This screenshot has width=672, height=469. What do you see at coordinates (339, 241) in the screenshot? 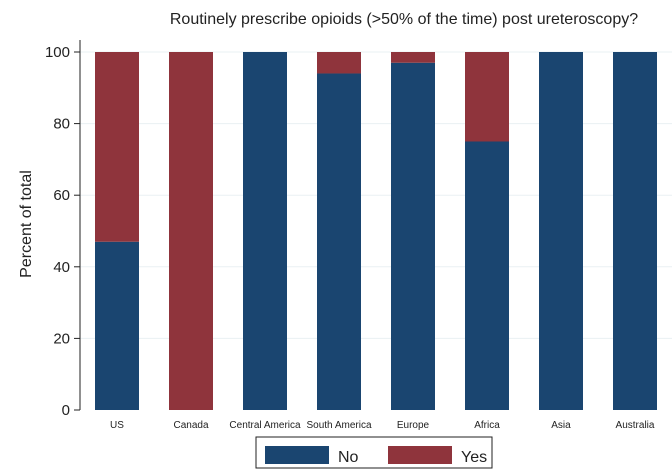
I see `bar-no-south-america` at bounding box center [339, 241].